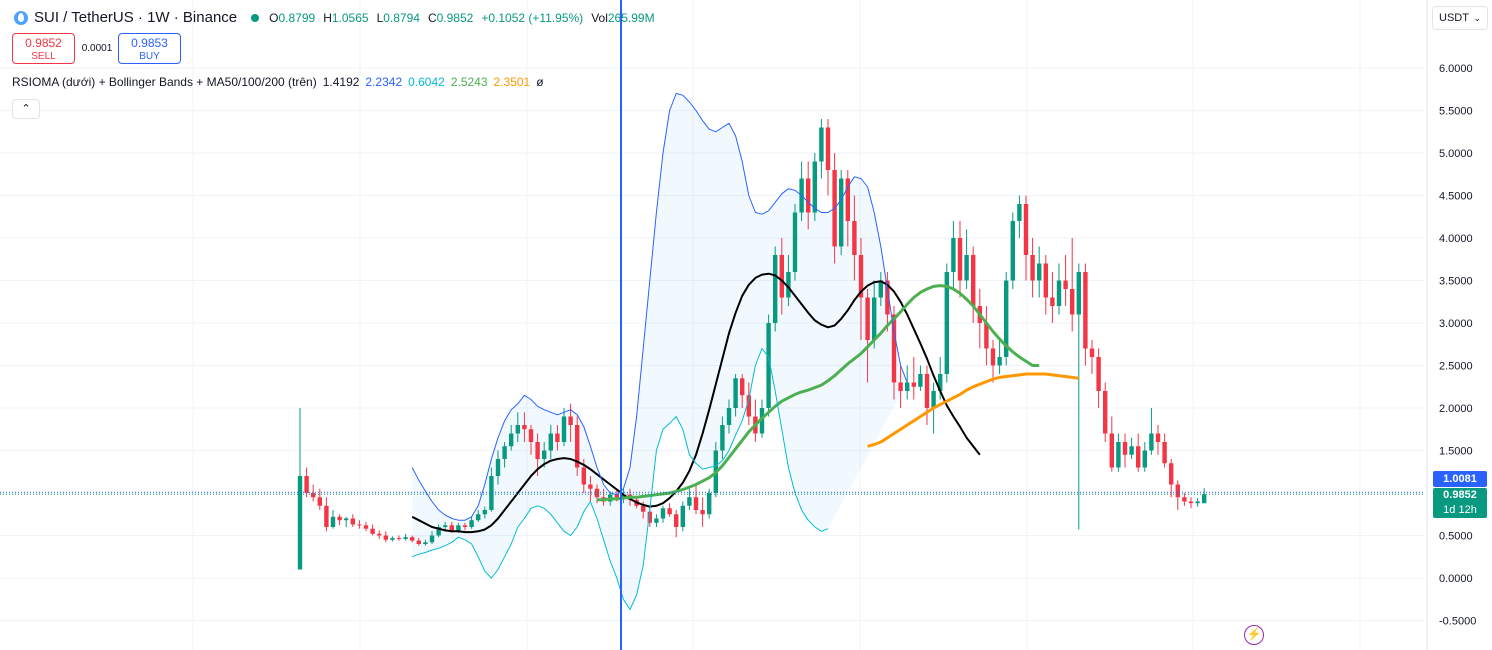 The width and height of the screenshot is (1492, 650). I want to click on collapse-legend-button: ⌃, so click(26, 109).